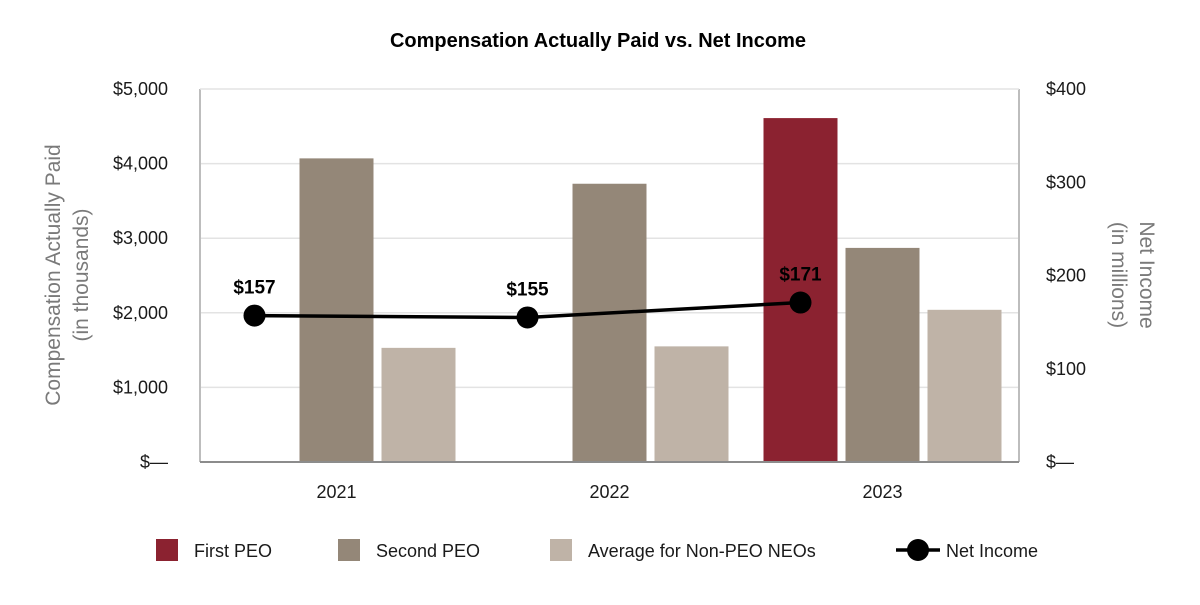 This screenshot has height=605, width=1200. What do you see at coordinates (418, 404) in the screenshot?
I see `bar-average-for-non-peo-neos-2021` at bounding box center [418, 404].